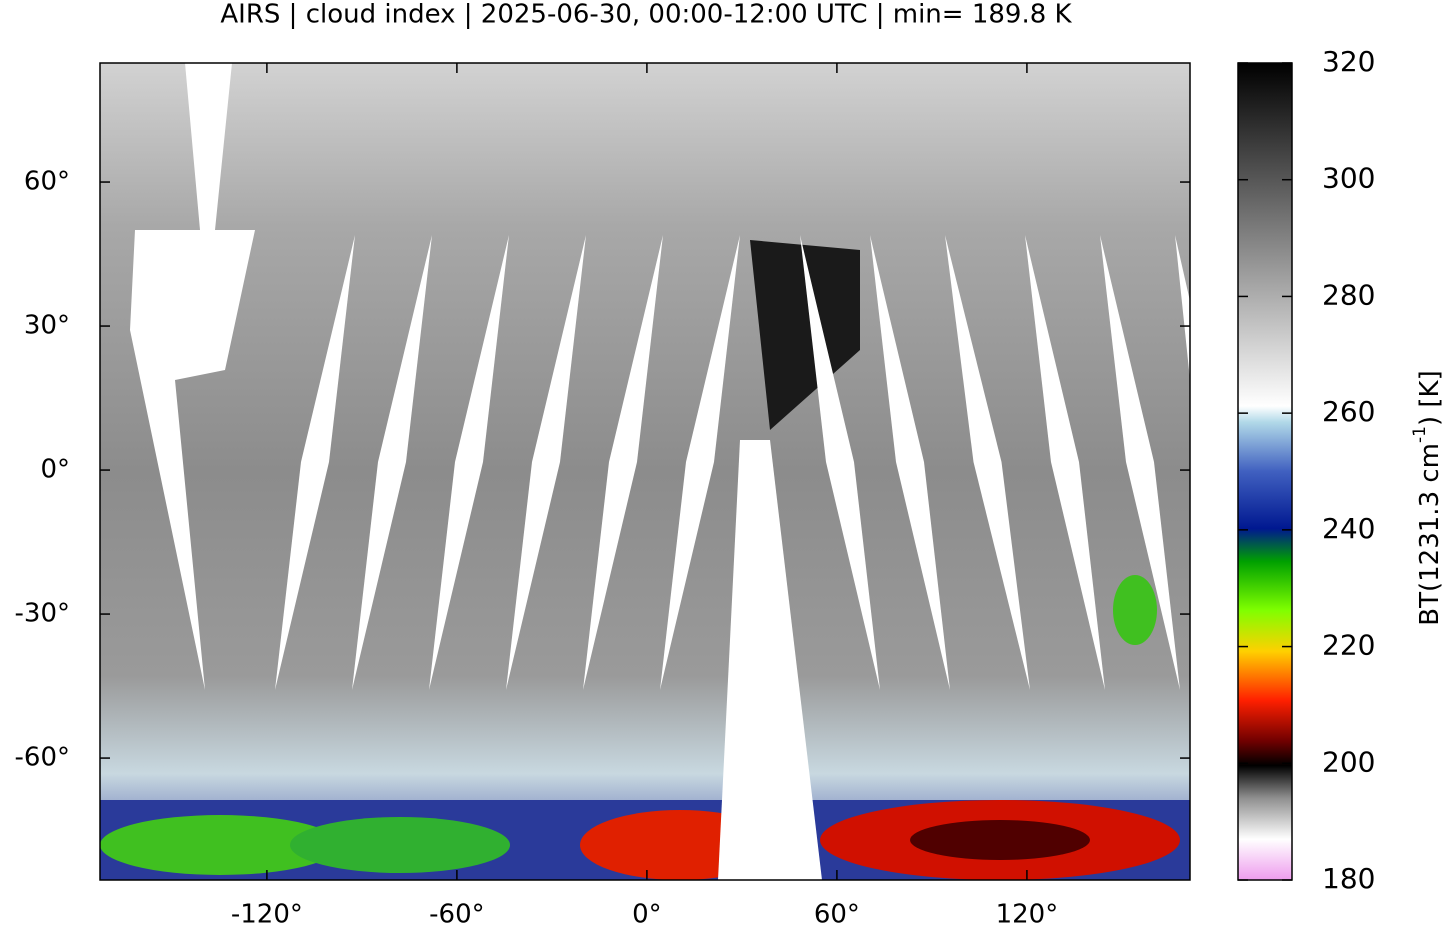 The height and width of the screenshot is (930, 1442). Describe the element at coordinates (456, 915) in the screenshot. I see `x-tick-label: -60°` at that location.